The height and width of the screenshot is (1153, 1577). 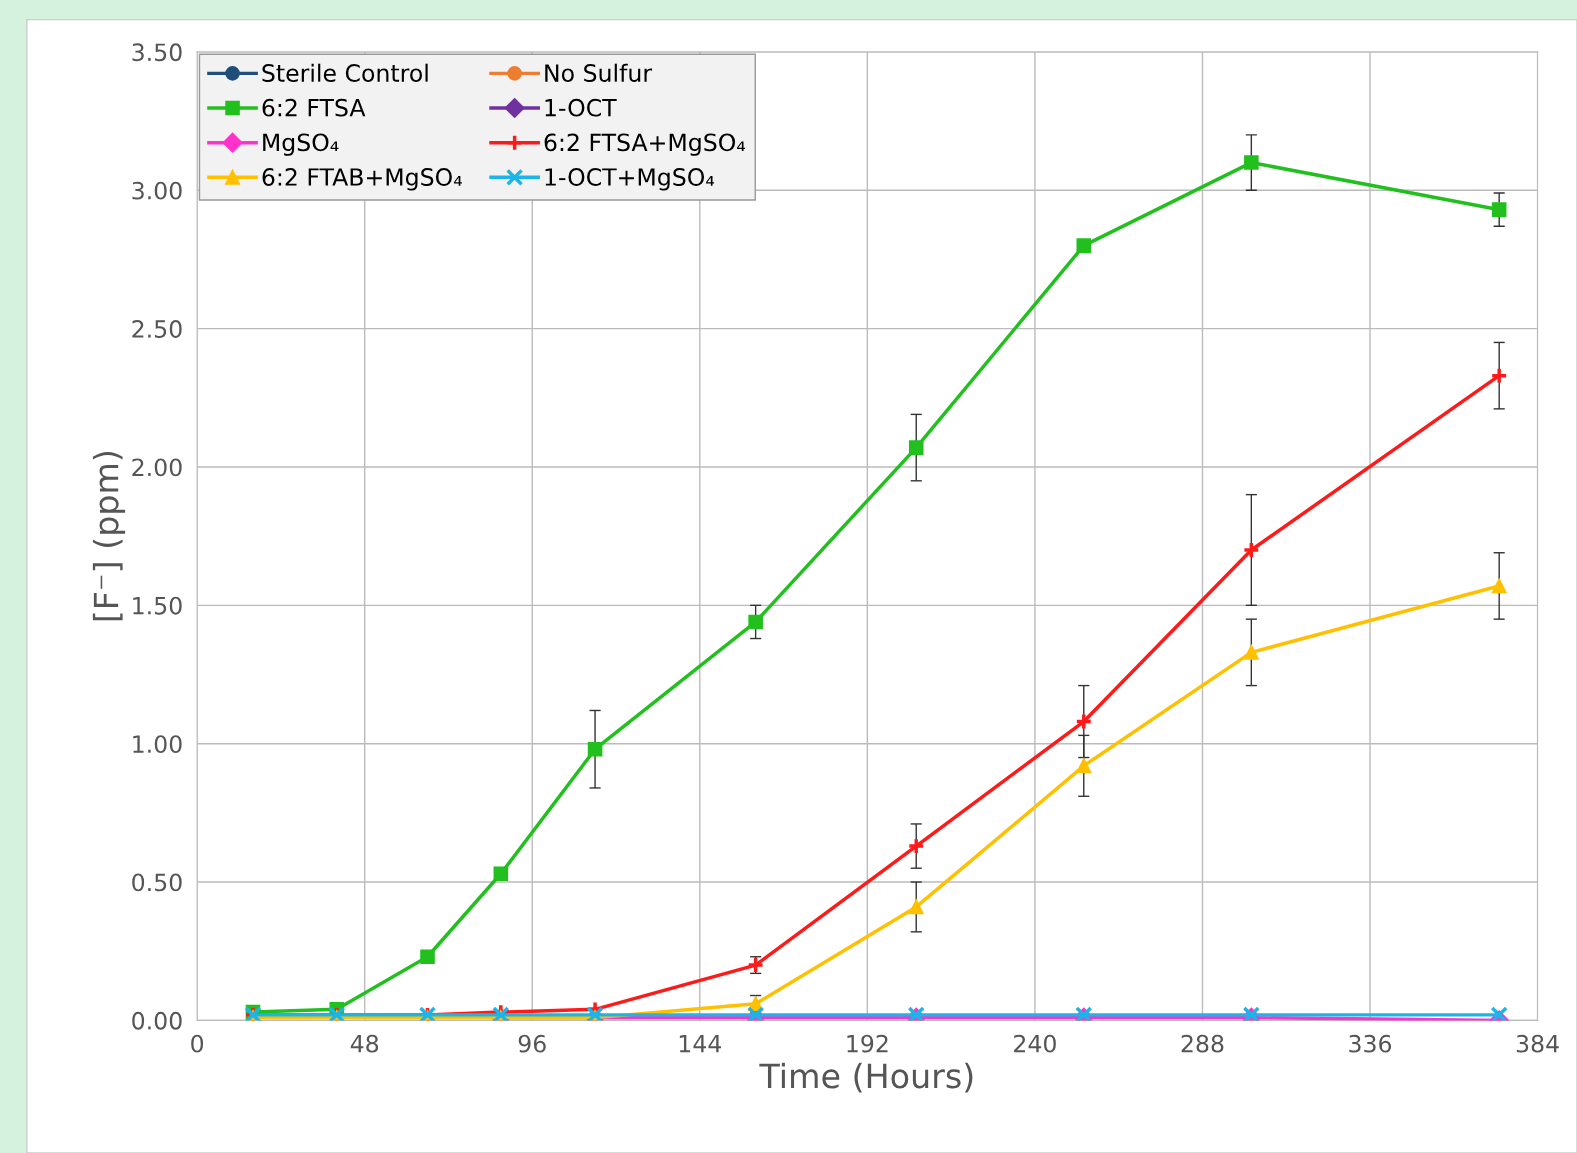 What do you see at coordinates (581, 107) in the screenshot?
I see `legend-label: 1-OCT` at bounding box center [581, 107].